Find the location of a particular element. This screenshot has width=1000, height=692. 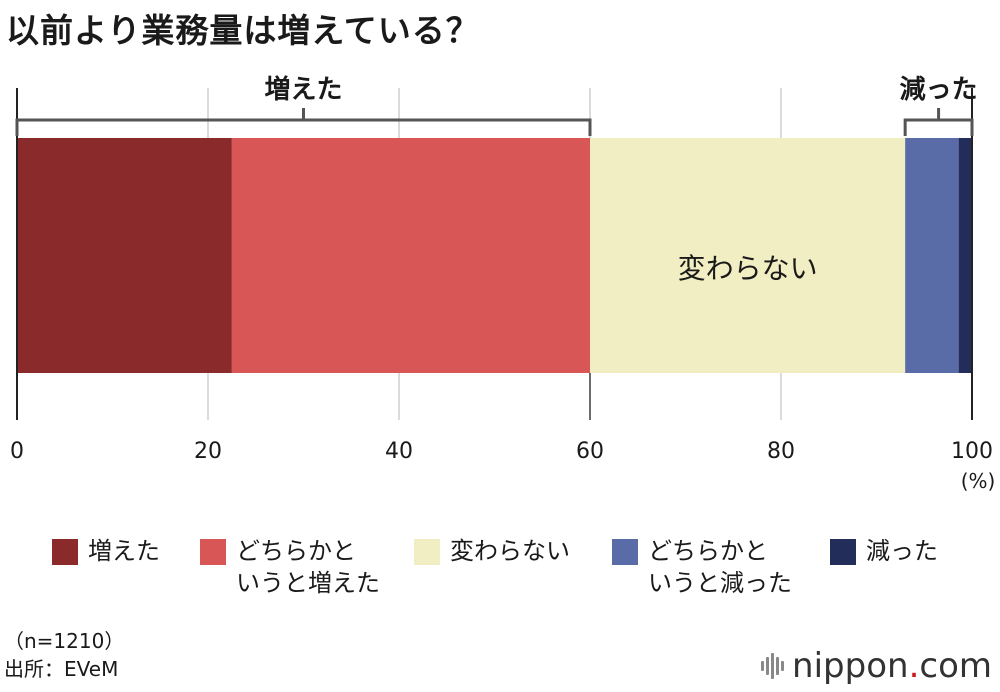

legend-label: どちらかと いうと増えた is located at coordinates (308, 567).